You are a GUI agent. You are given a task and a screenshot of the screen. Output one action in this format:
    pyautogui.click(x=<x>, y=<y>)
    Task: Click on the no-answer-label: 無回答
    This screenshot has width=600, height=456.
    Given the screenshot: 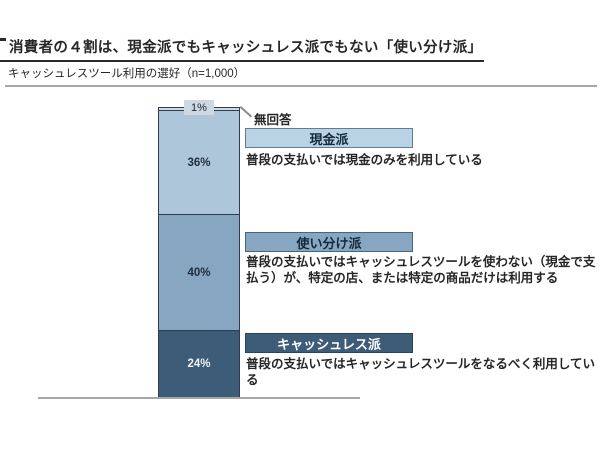 What is the action you would take?
    pyautogui.click(x=273, y=120)
    